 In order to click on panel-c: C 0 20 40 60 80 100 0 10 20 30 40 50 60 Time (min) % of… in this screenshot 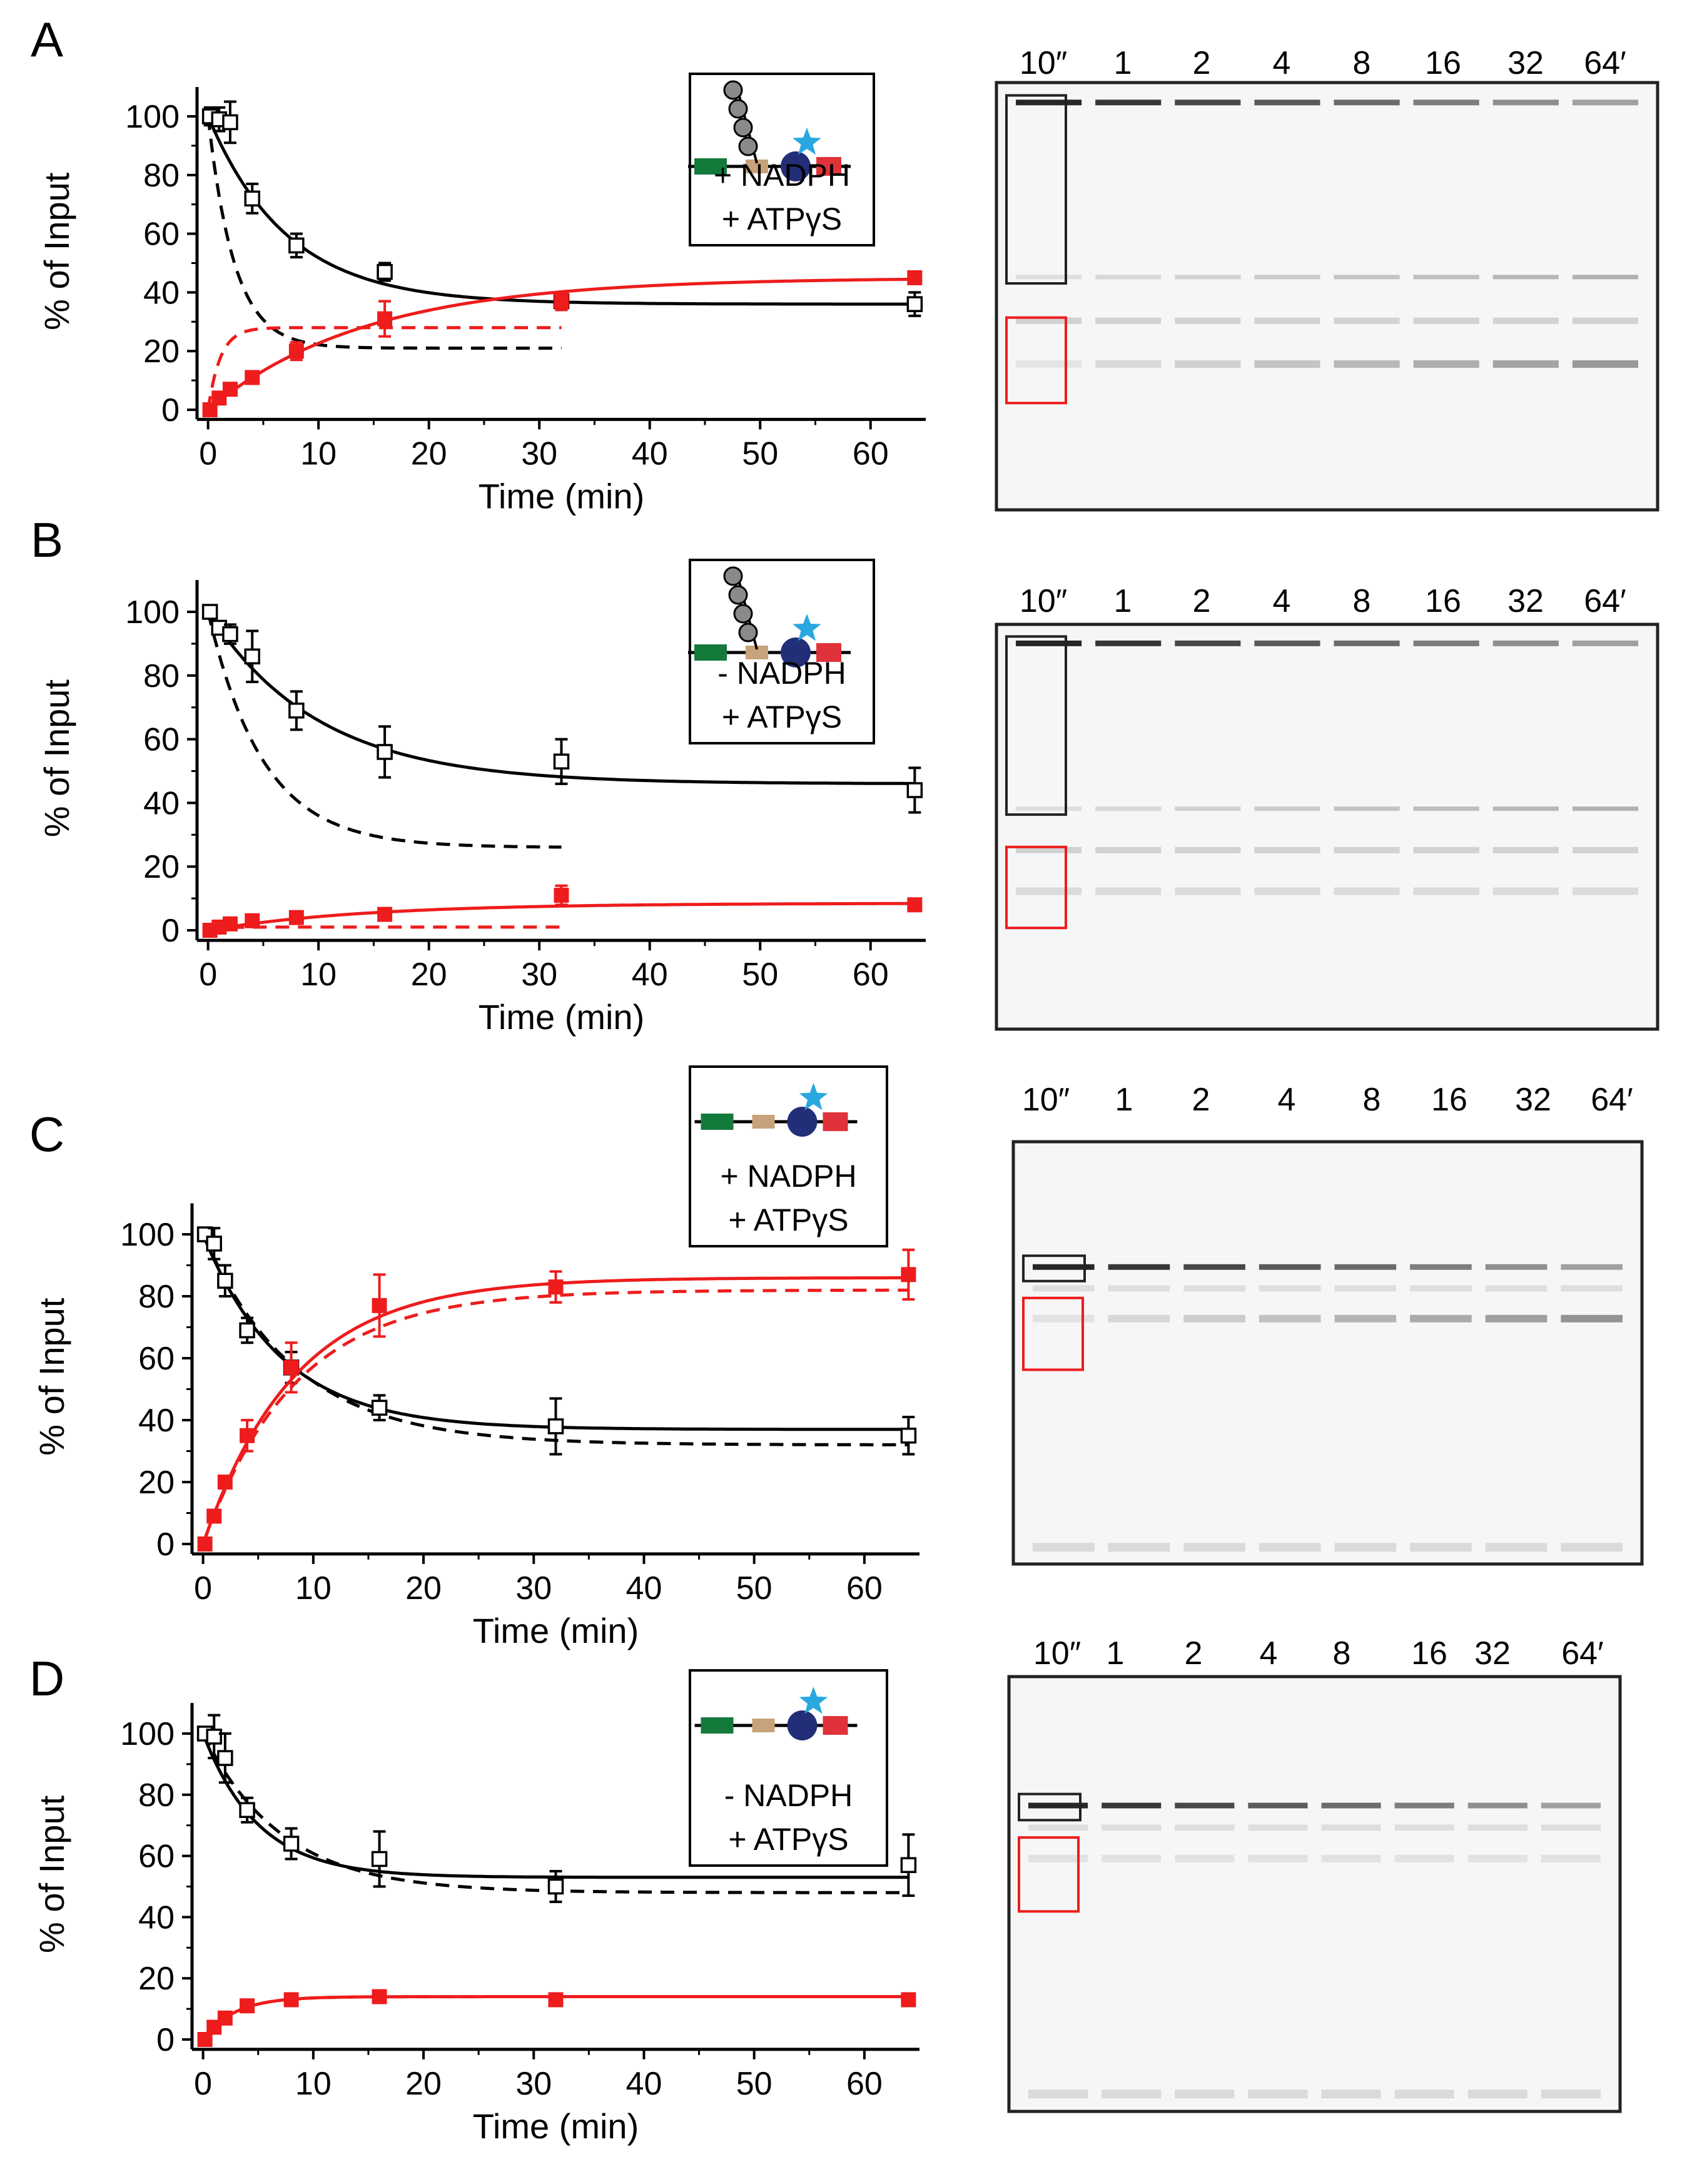, I will do `click(474, 1358)`.